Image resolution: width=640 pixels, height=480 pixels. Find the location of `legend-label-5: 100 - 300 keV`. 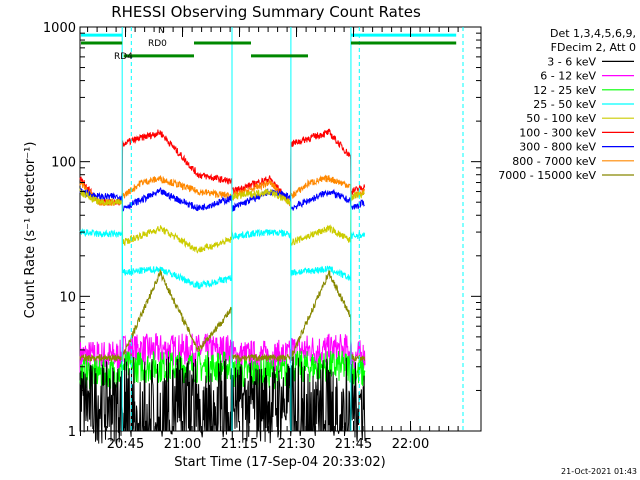

legend-label-5: 100 - 300 keV is located at coordinates (557, 132).